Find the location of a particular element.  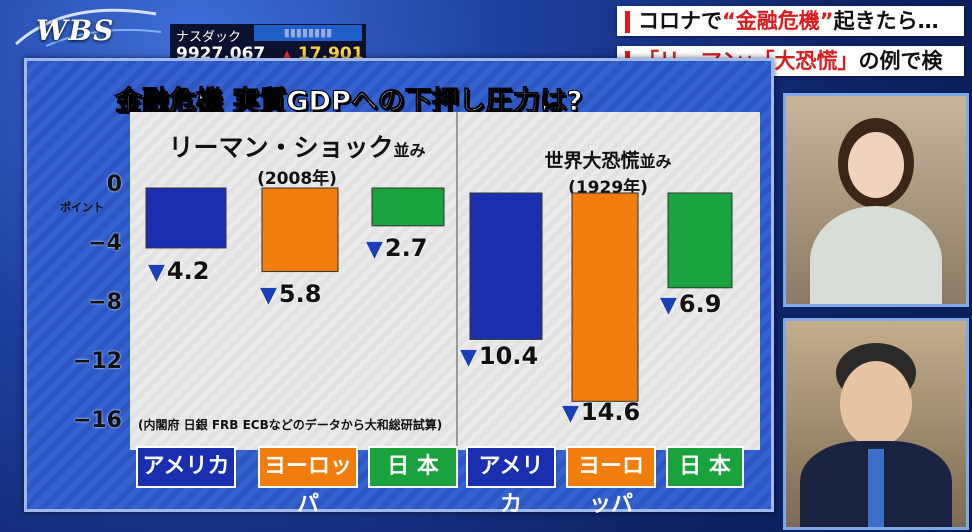

value-label: ▼10.4 is located at coordinates (499, 356).